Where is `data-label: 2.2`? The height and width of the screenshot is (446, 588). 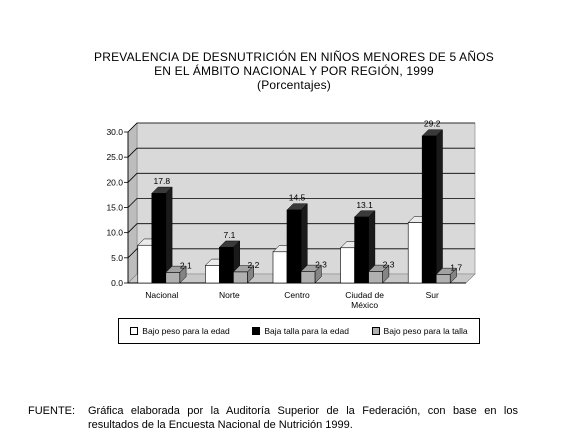 data-label: 2.2 is located at coordinates (253, 265).